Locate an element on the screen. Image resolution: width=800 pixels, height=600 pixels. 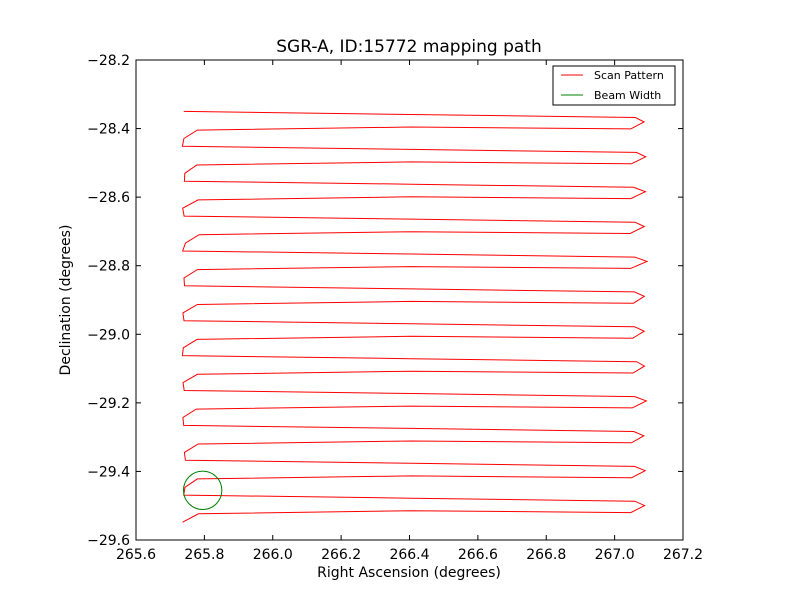
chart-title: SGR-A, ID:15772 mapping path is located at coordinates (409, 47).